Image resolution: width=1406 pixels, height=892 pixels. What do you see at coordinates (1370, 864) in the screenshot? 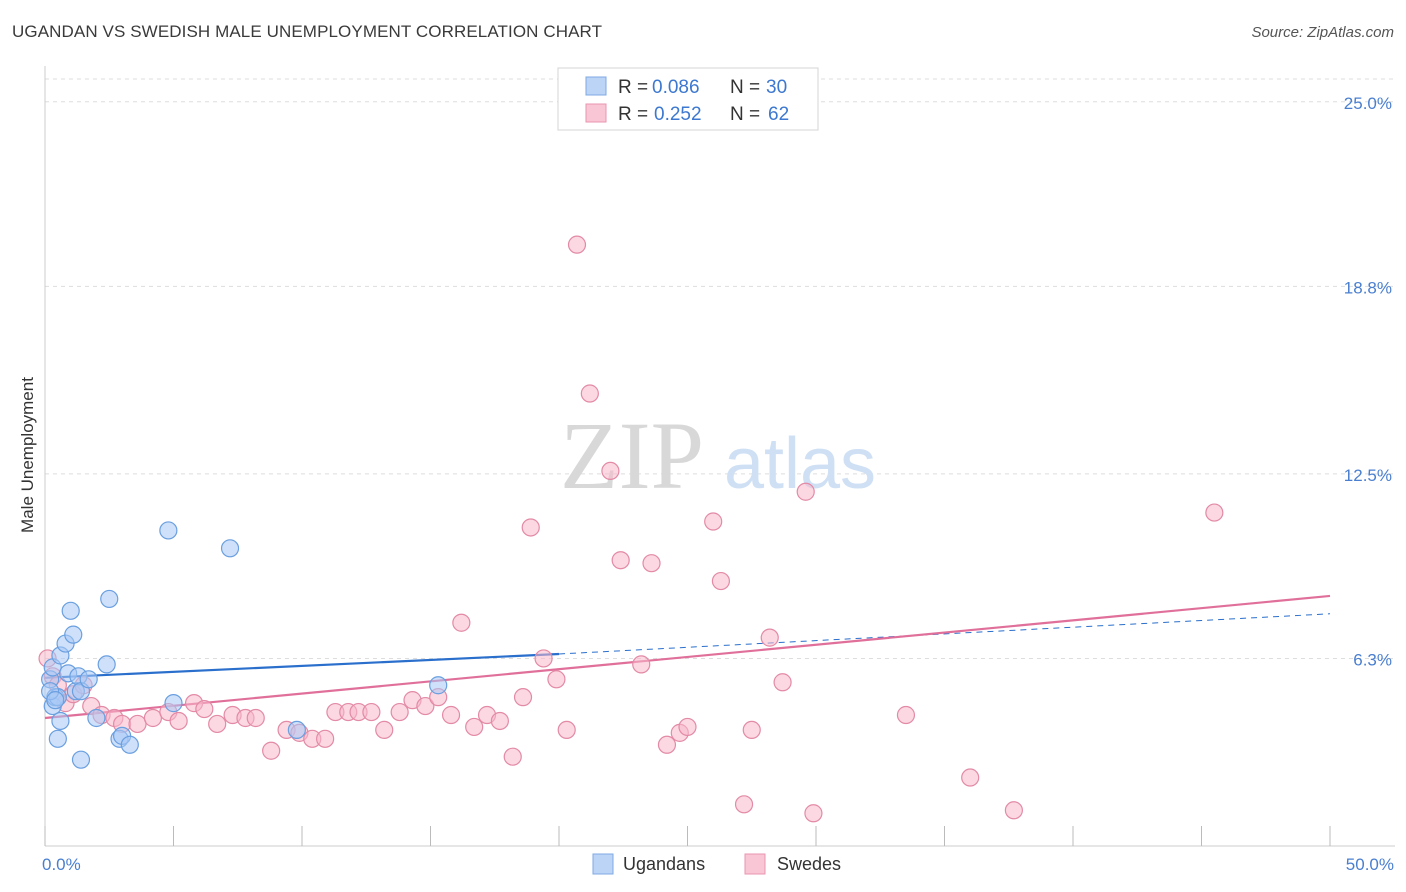
I see `x-tick-label-1: 50.0%` at bounding box center [1370, 864].